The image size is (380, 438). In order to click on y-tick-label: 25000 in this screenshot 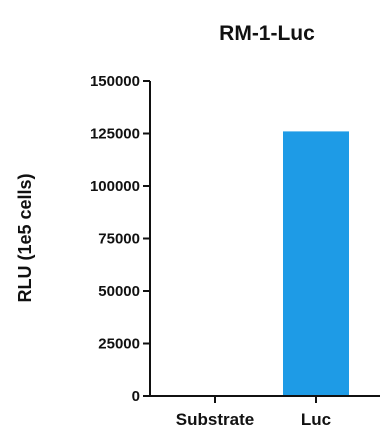, I will do `click(119, 344)`.